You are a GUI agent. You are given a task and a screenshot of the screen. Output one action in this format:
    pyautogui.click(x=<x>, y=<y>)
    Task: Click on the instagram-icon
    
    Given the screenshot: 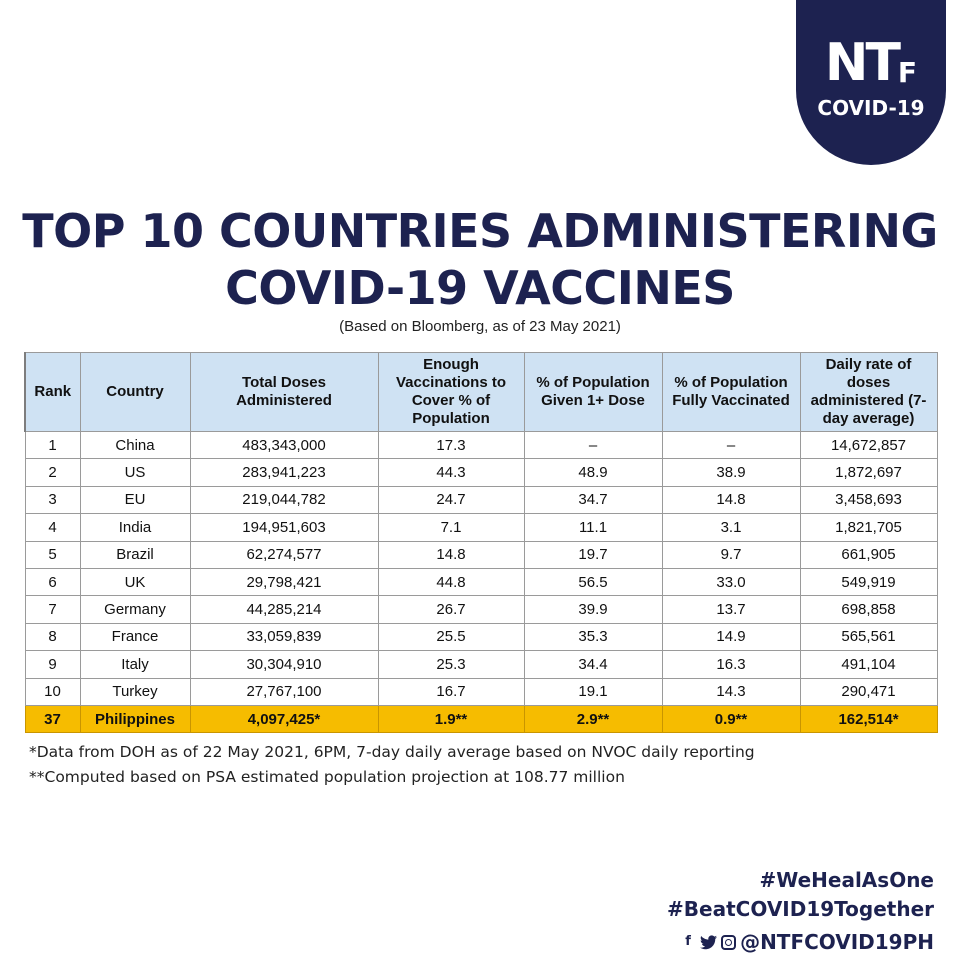 What is the action you would take?
    pyautogui.click(x=729, y=942)
    